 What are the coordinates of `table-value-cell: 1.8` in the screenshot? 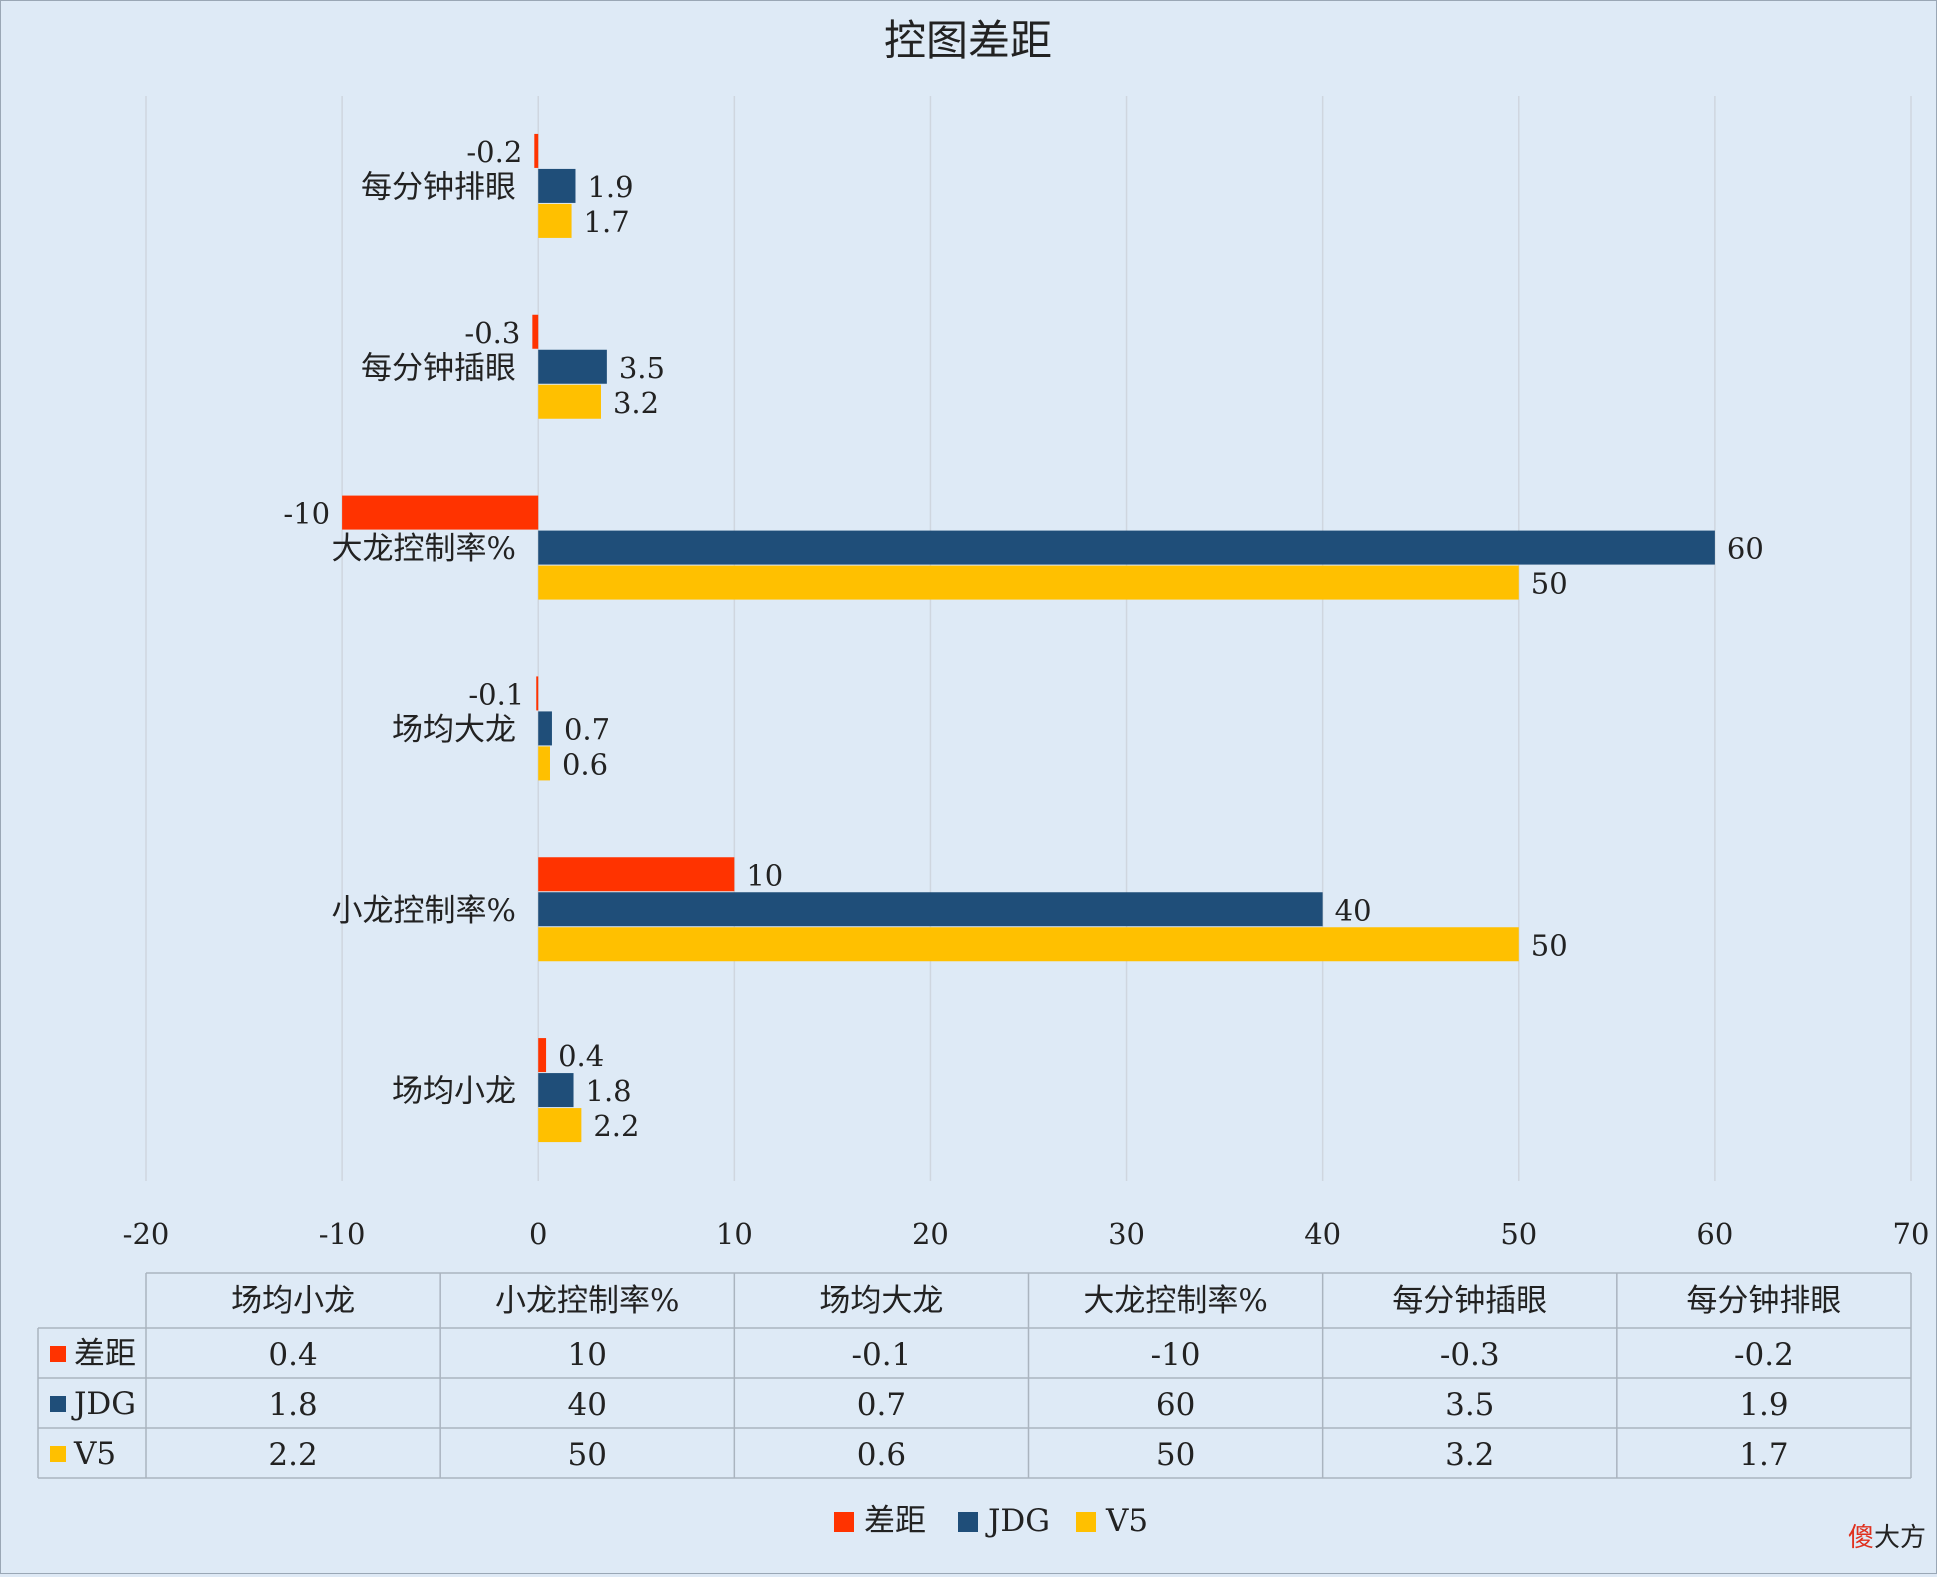 It's located at (292, 1405).